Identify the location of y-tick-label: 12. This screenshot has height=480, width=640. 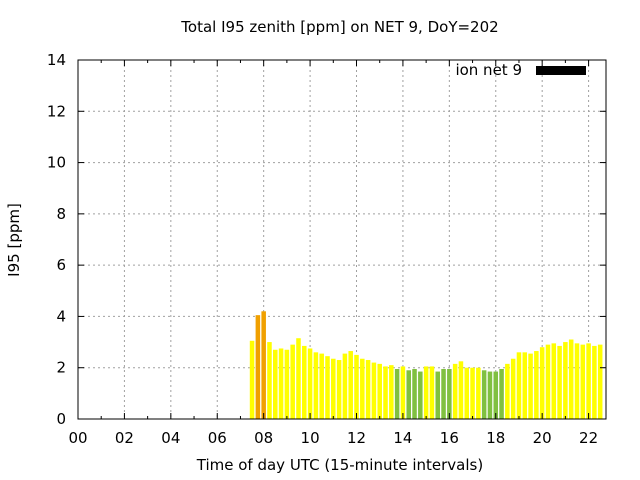
(56, 111).